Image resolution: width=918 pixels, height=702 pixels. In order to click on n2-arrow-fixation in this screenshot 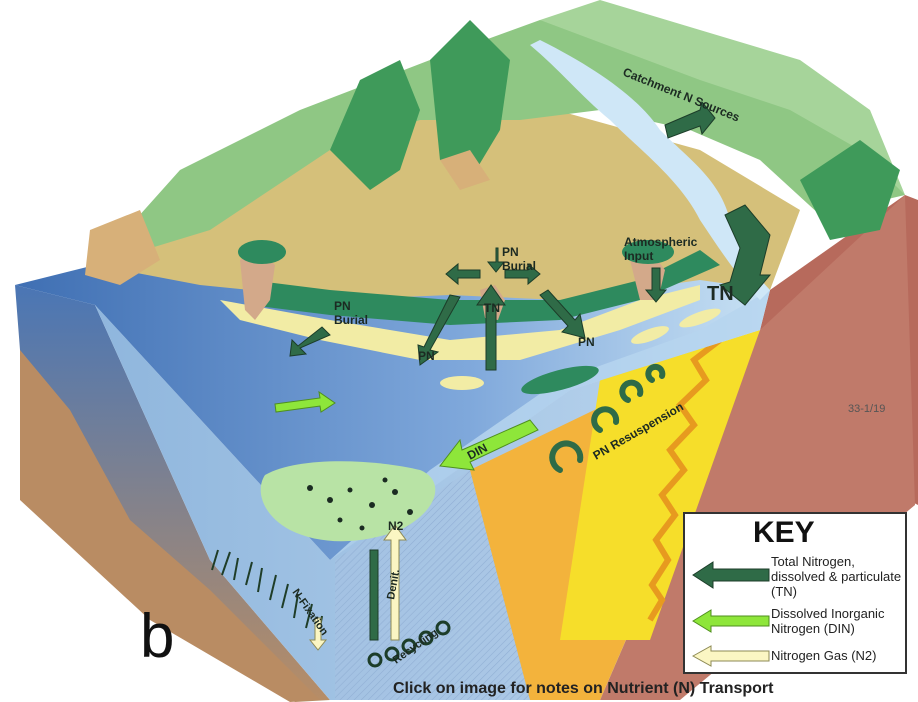, I will do `click(318, 634)`.